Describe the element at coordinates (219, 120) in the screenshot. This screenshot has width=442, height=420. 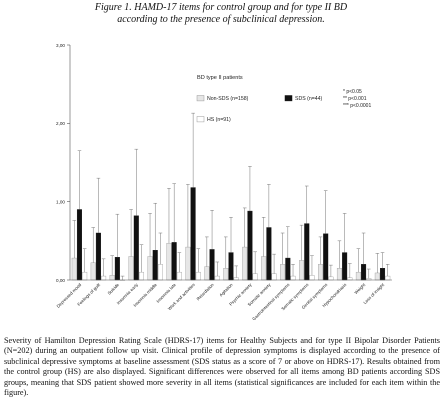
I see `legend-item-hs-label: HS (n=91)` at that location.